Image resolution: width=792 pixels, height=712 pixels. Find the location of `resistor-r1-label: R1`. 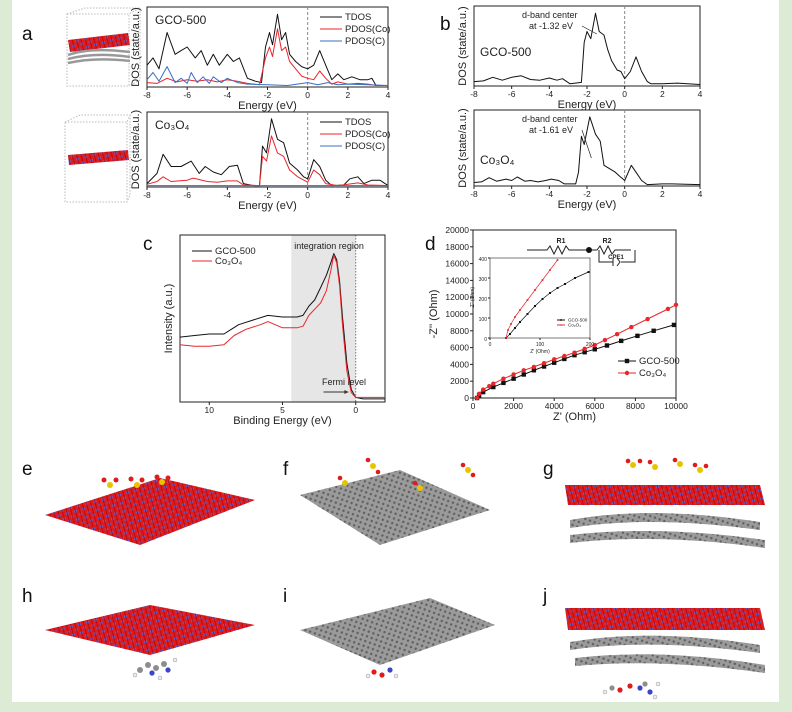

resistor-r1-label: R1 is located at coordinates (561, 241).